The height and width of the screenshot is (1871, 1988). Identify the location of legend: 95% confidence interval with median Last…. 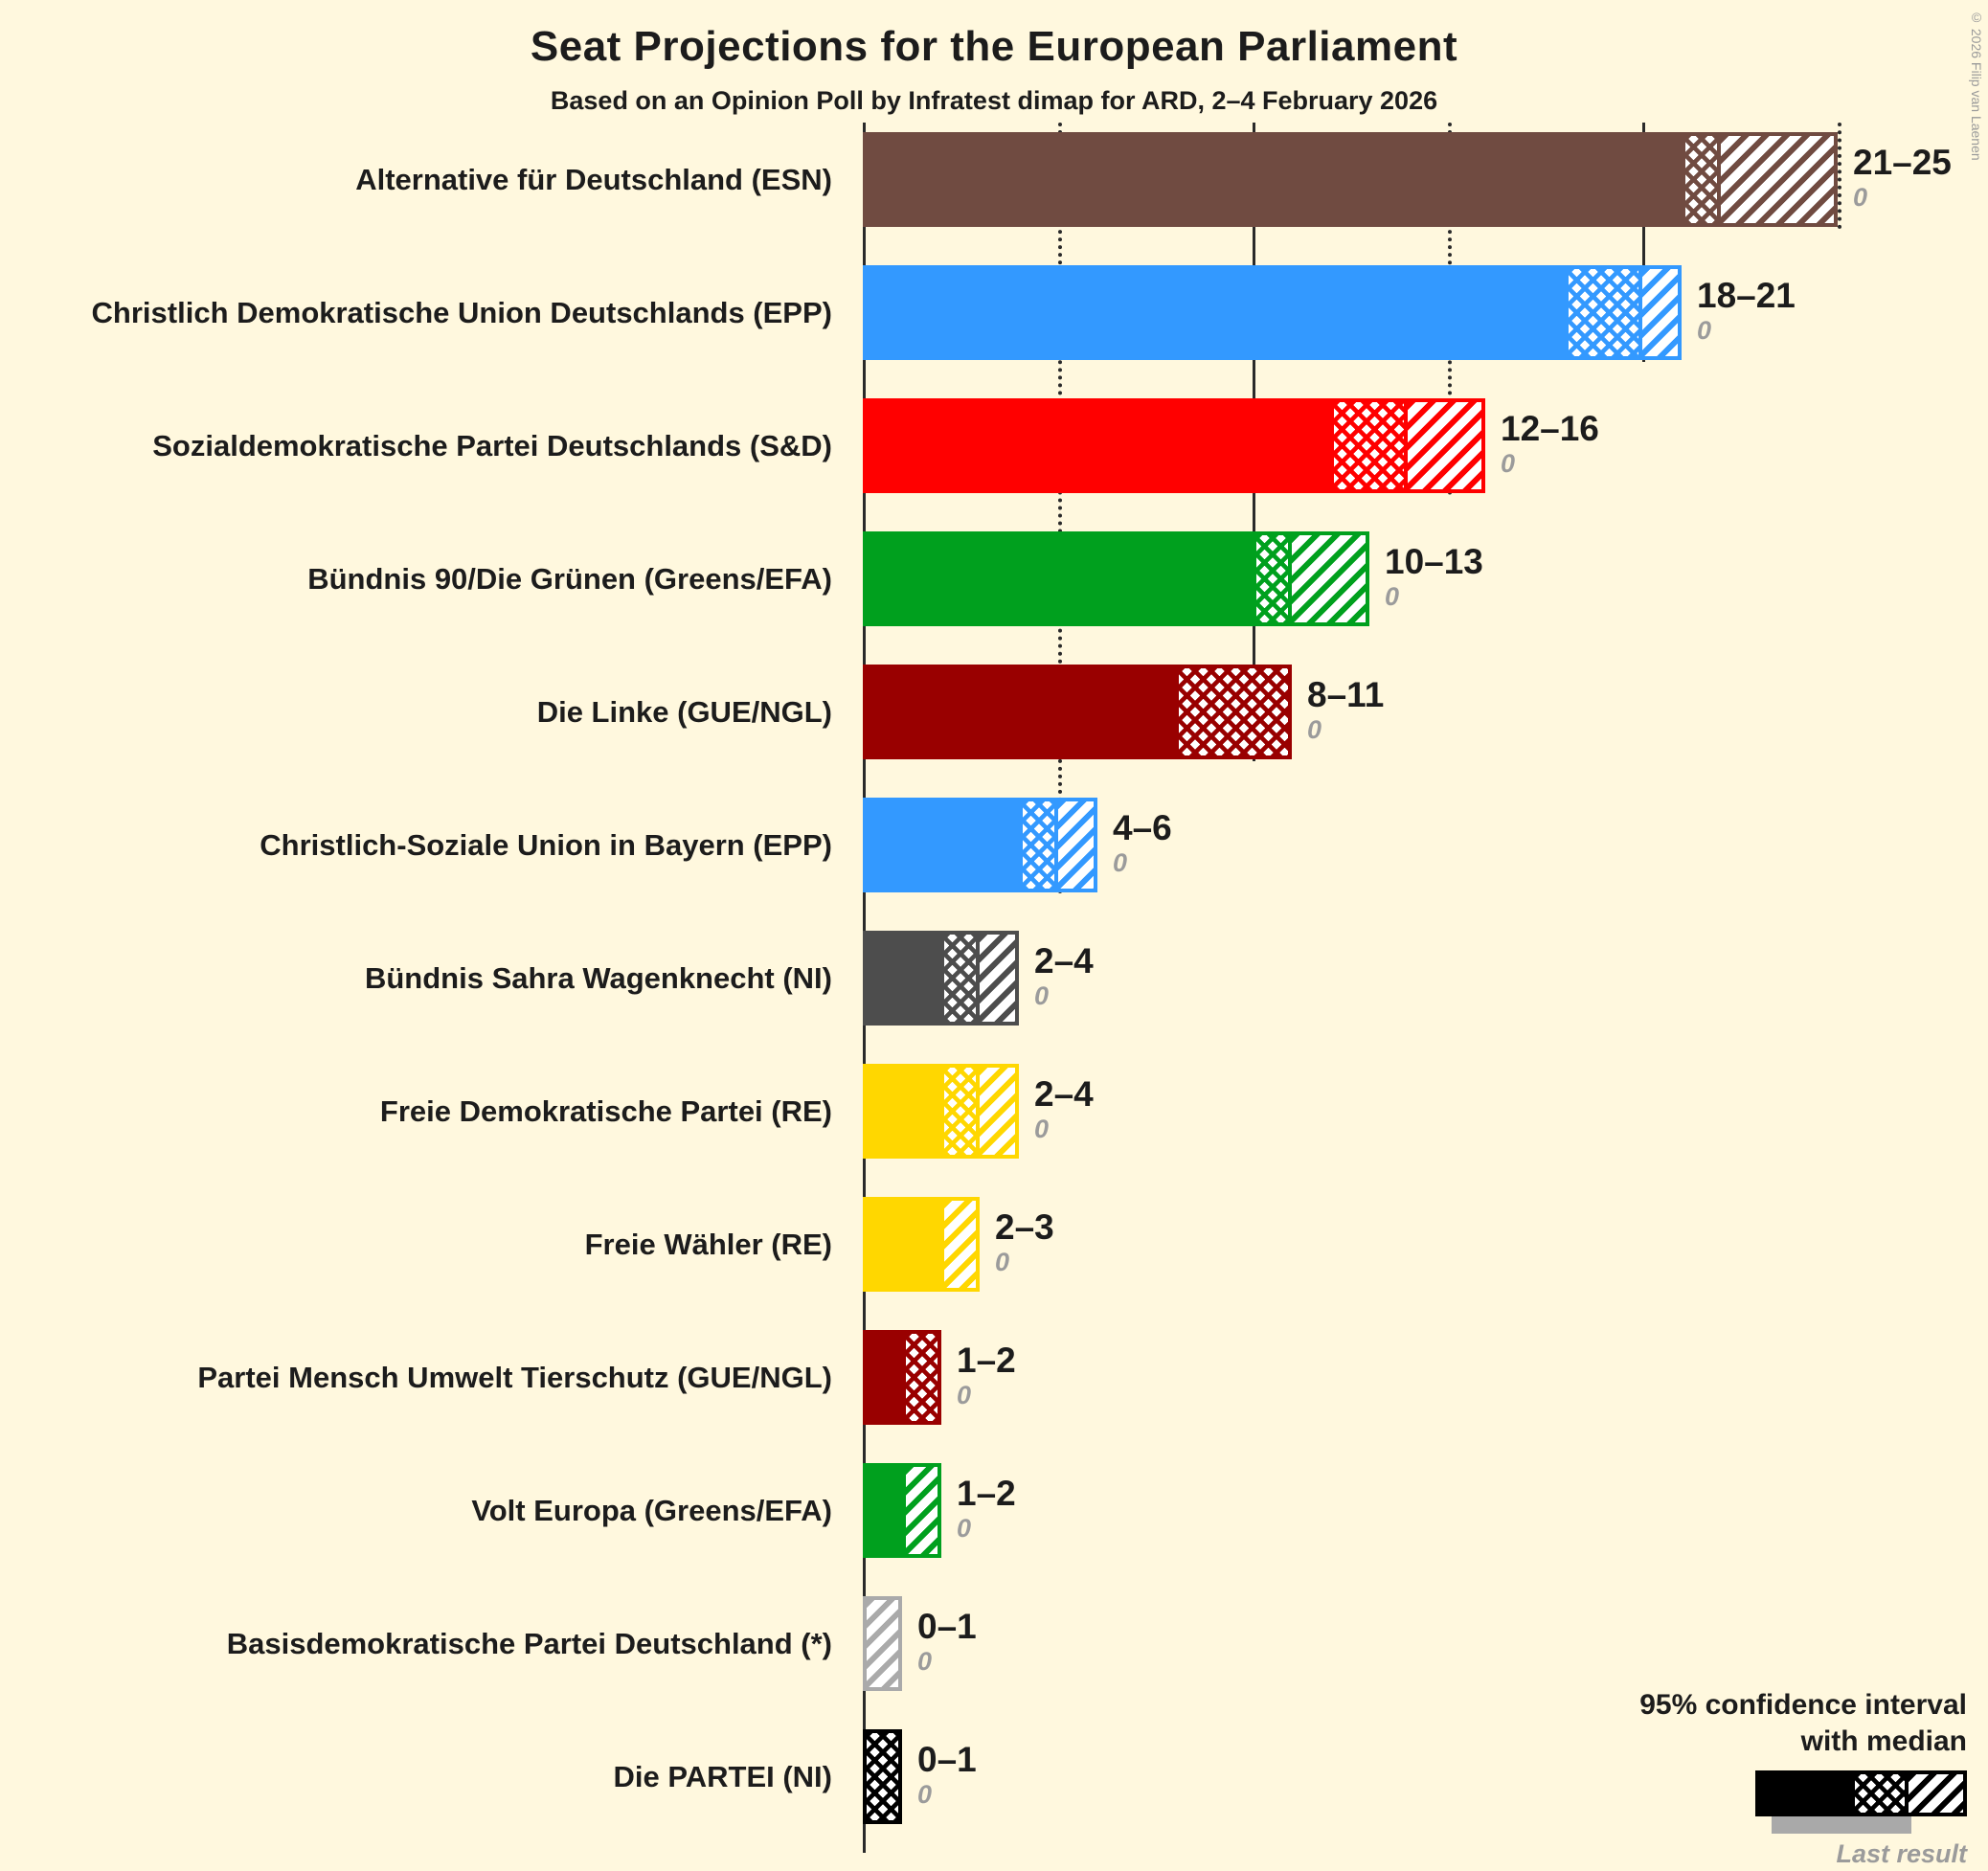
(1746, 1778).